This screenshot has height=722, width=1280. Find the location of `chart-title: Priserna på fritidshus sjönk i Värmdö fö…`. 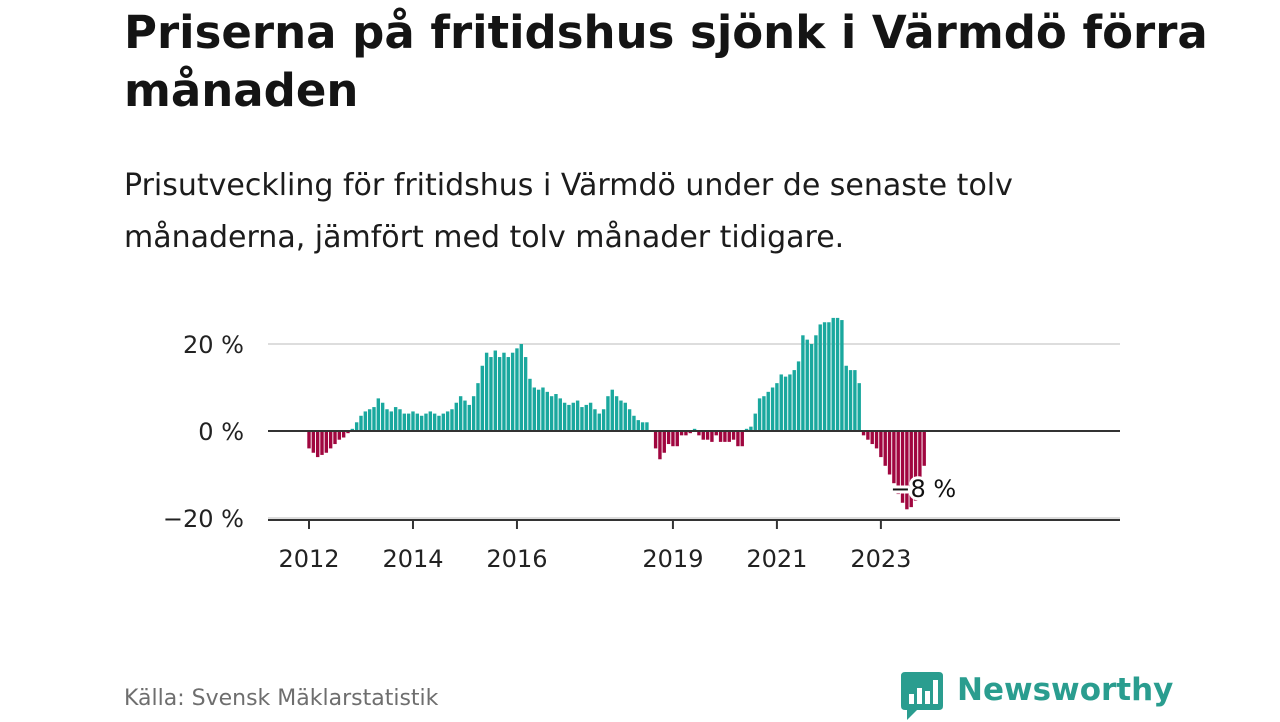

chart-title: Priserna på fritidshus sjönk i Värmdö fö… is located at coordinates (666, 61).